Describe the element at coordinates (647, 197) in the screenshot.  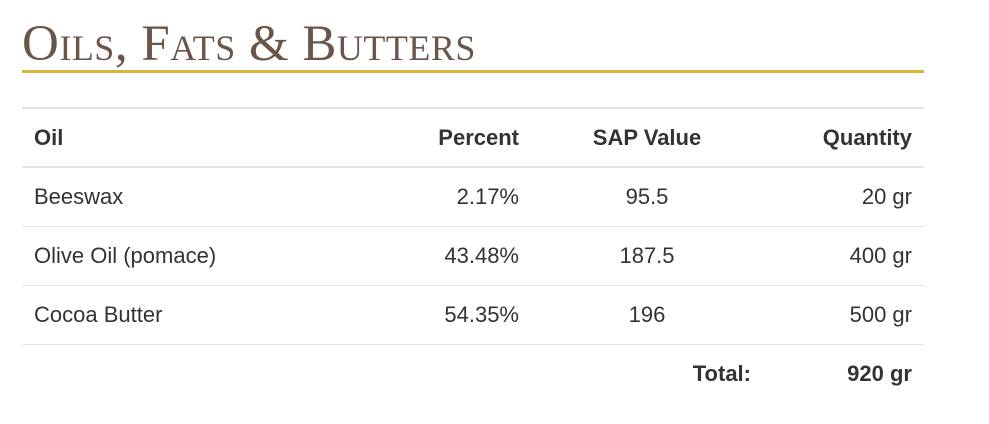
I see `cell-sap-value: 95.5` at that location.